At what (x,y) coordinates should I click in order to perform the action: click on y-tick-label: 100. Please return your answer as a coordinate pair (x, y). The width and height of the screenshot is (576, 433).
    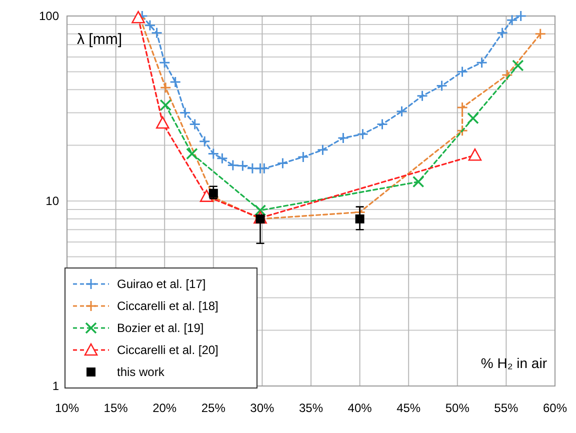
    Looking at the image, I should click on (49, 16).